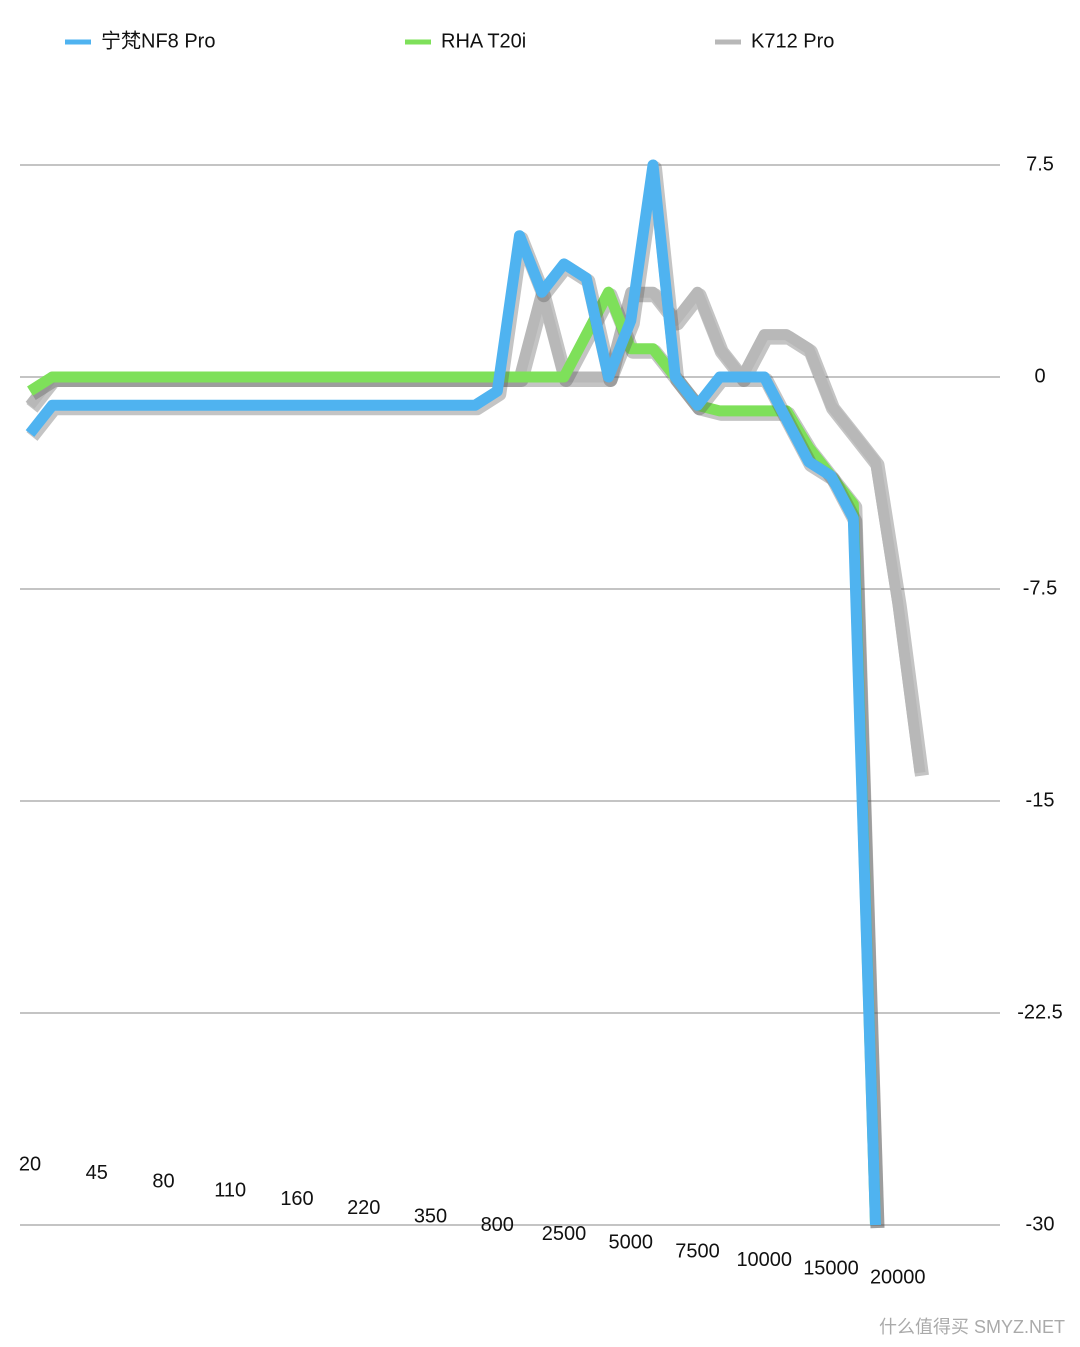 This screenshot has height=1347, width=1080. Describe the element at coordinates (764, 1260) in the screenshot. I see `x-tick-label: 10000` at that location.